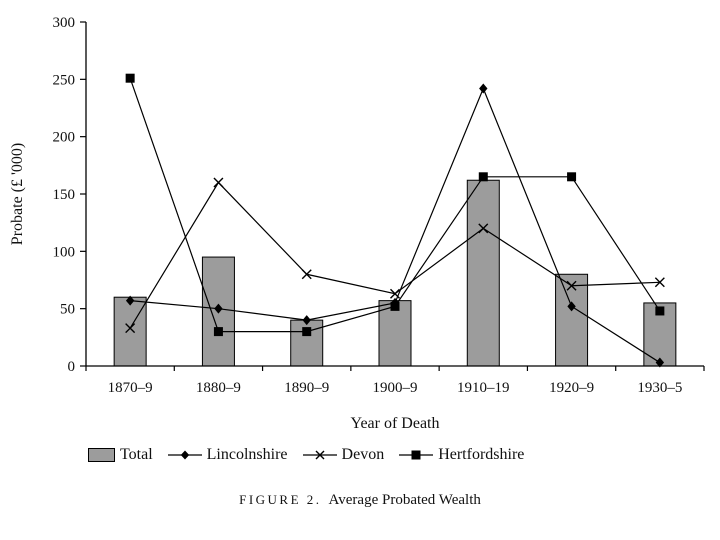 The image size is (720, 540). Describe the element at coordinates (17, 194) in the screenshot. I see `svg-text: Probate (£ '000)` at that location.